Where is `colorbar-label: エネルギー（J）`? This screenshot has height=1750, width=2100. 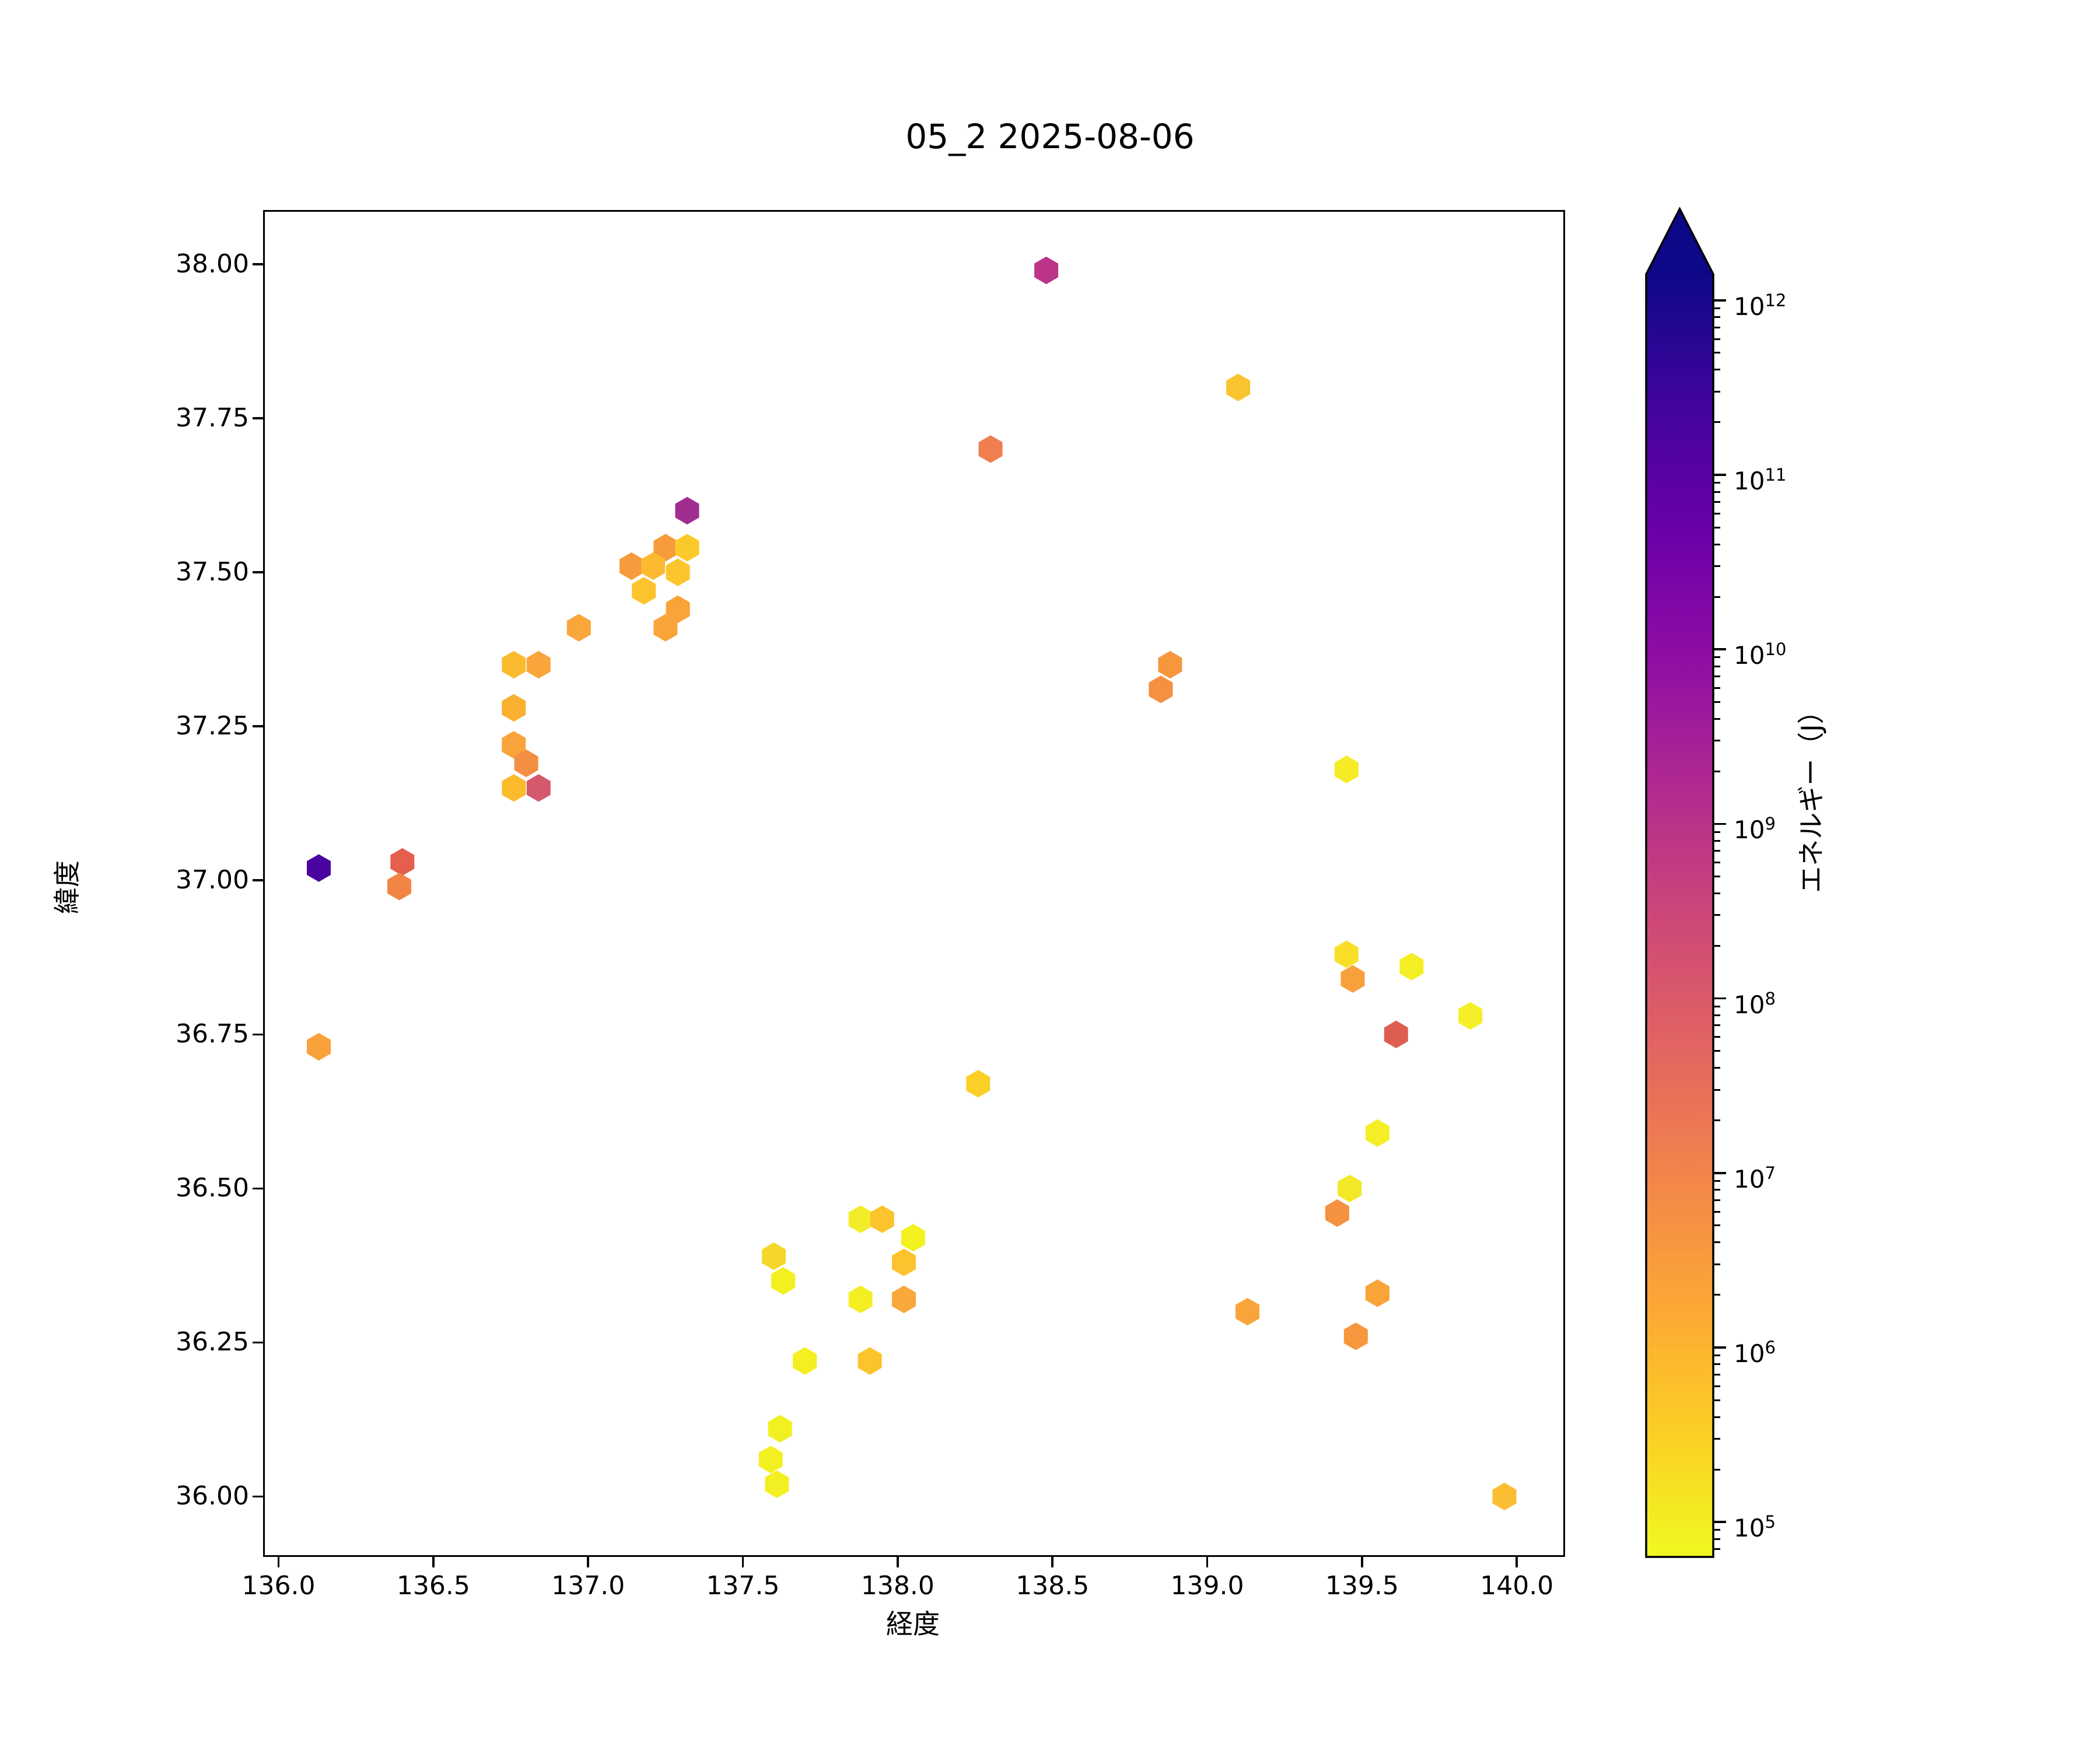
colorbar-label: エネルギー（J） is located at coordinates (1811, 795).